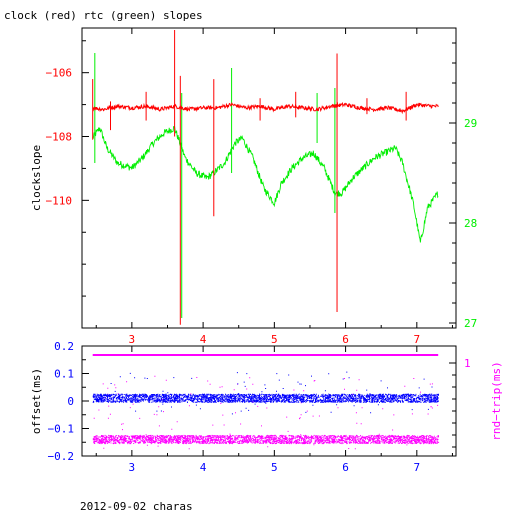 The width and height of the screenshot is (512, 512). What do you see at coordinates (67, 168) in the screenshot?
I see `top-y-axis-left: −106 −108 −110` at bounding box center [67, 168].